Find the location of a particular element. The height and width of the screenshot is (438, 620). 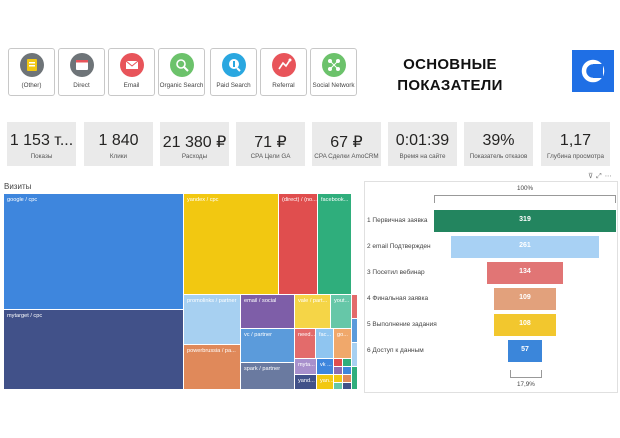

funnel-stage-value: 134 is located at coordinates (525, 271).